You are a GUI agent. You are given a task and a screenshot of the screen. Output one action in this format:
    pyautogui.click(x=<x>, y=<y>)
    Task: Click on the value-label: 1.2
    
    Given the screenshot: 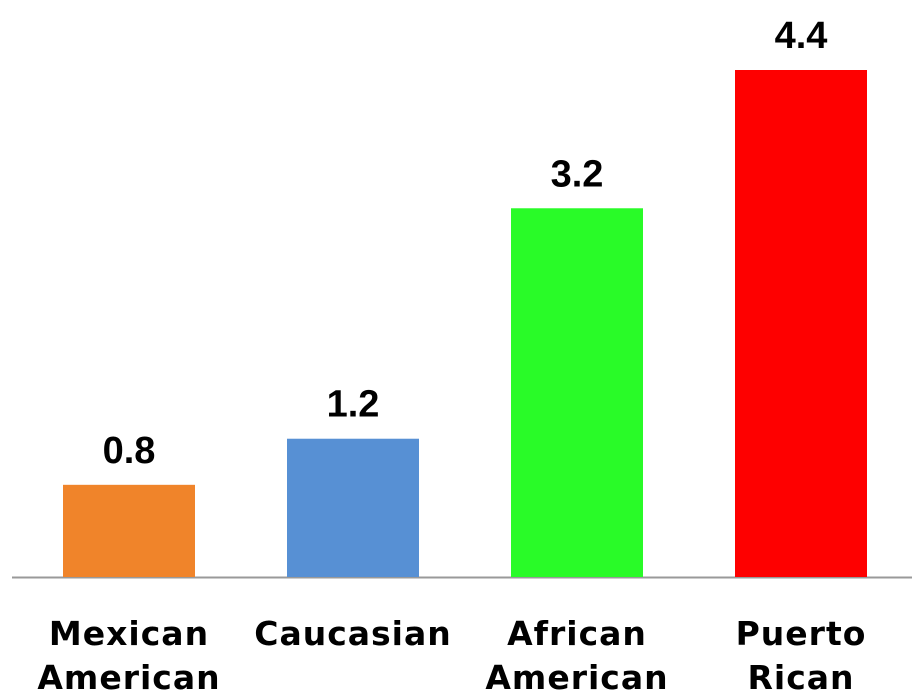 What is the action you would take?
    pyautogui.click(x=353, y=405)
    